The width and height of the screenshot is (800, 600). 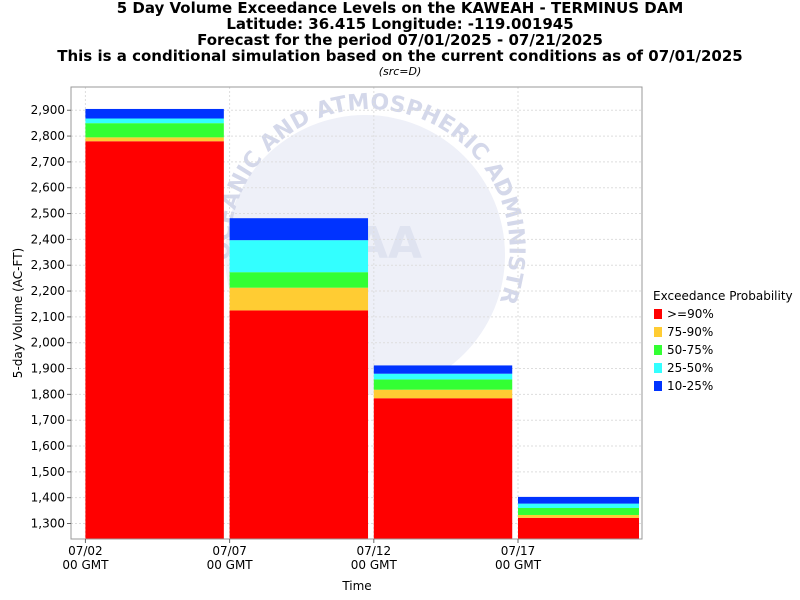 I want to click on y-tick-label: 2,000, so click(x=48, y=343).